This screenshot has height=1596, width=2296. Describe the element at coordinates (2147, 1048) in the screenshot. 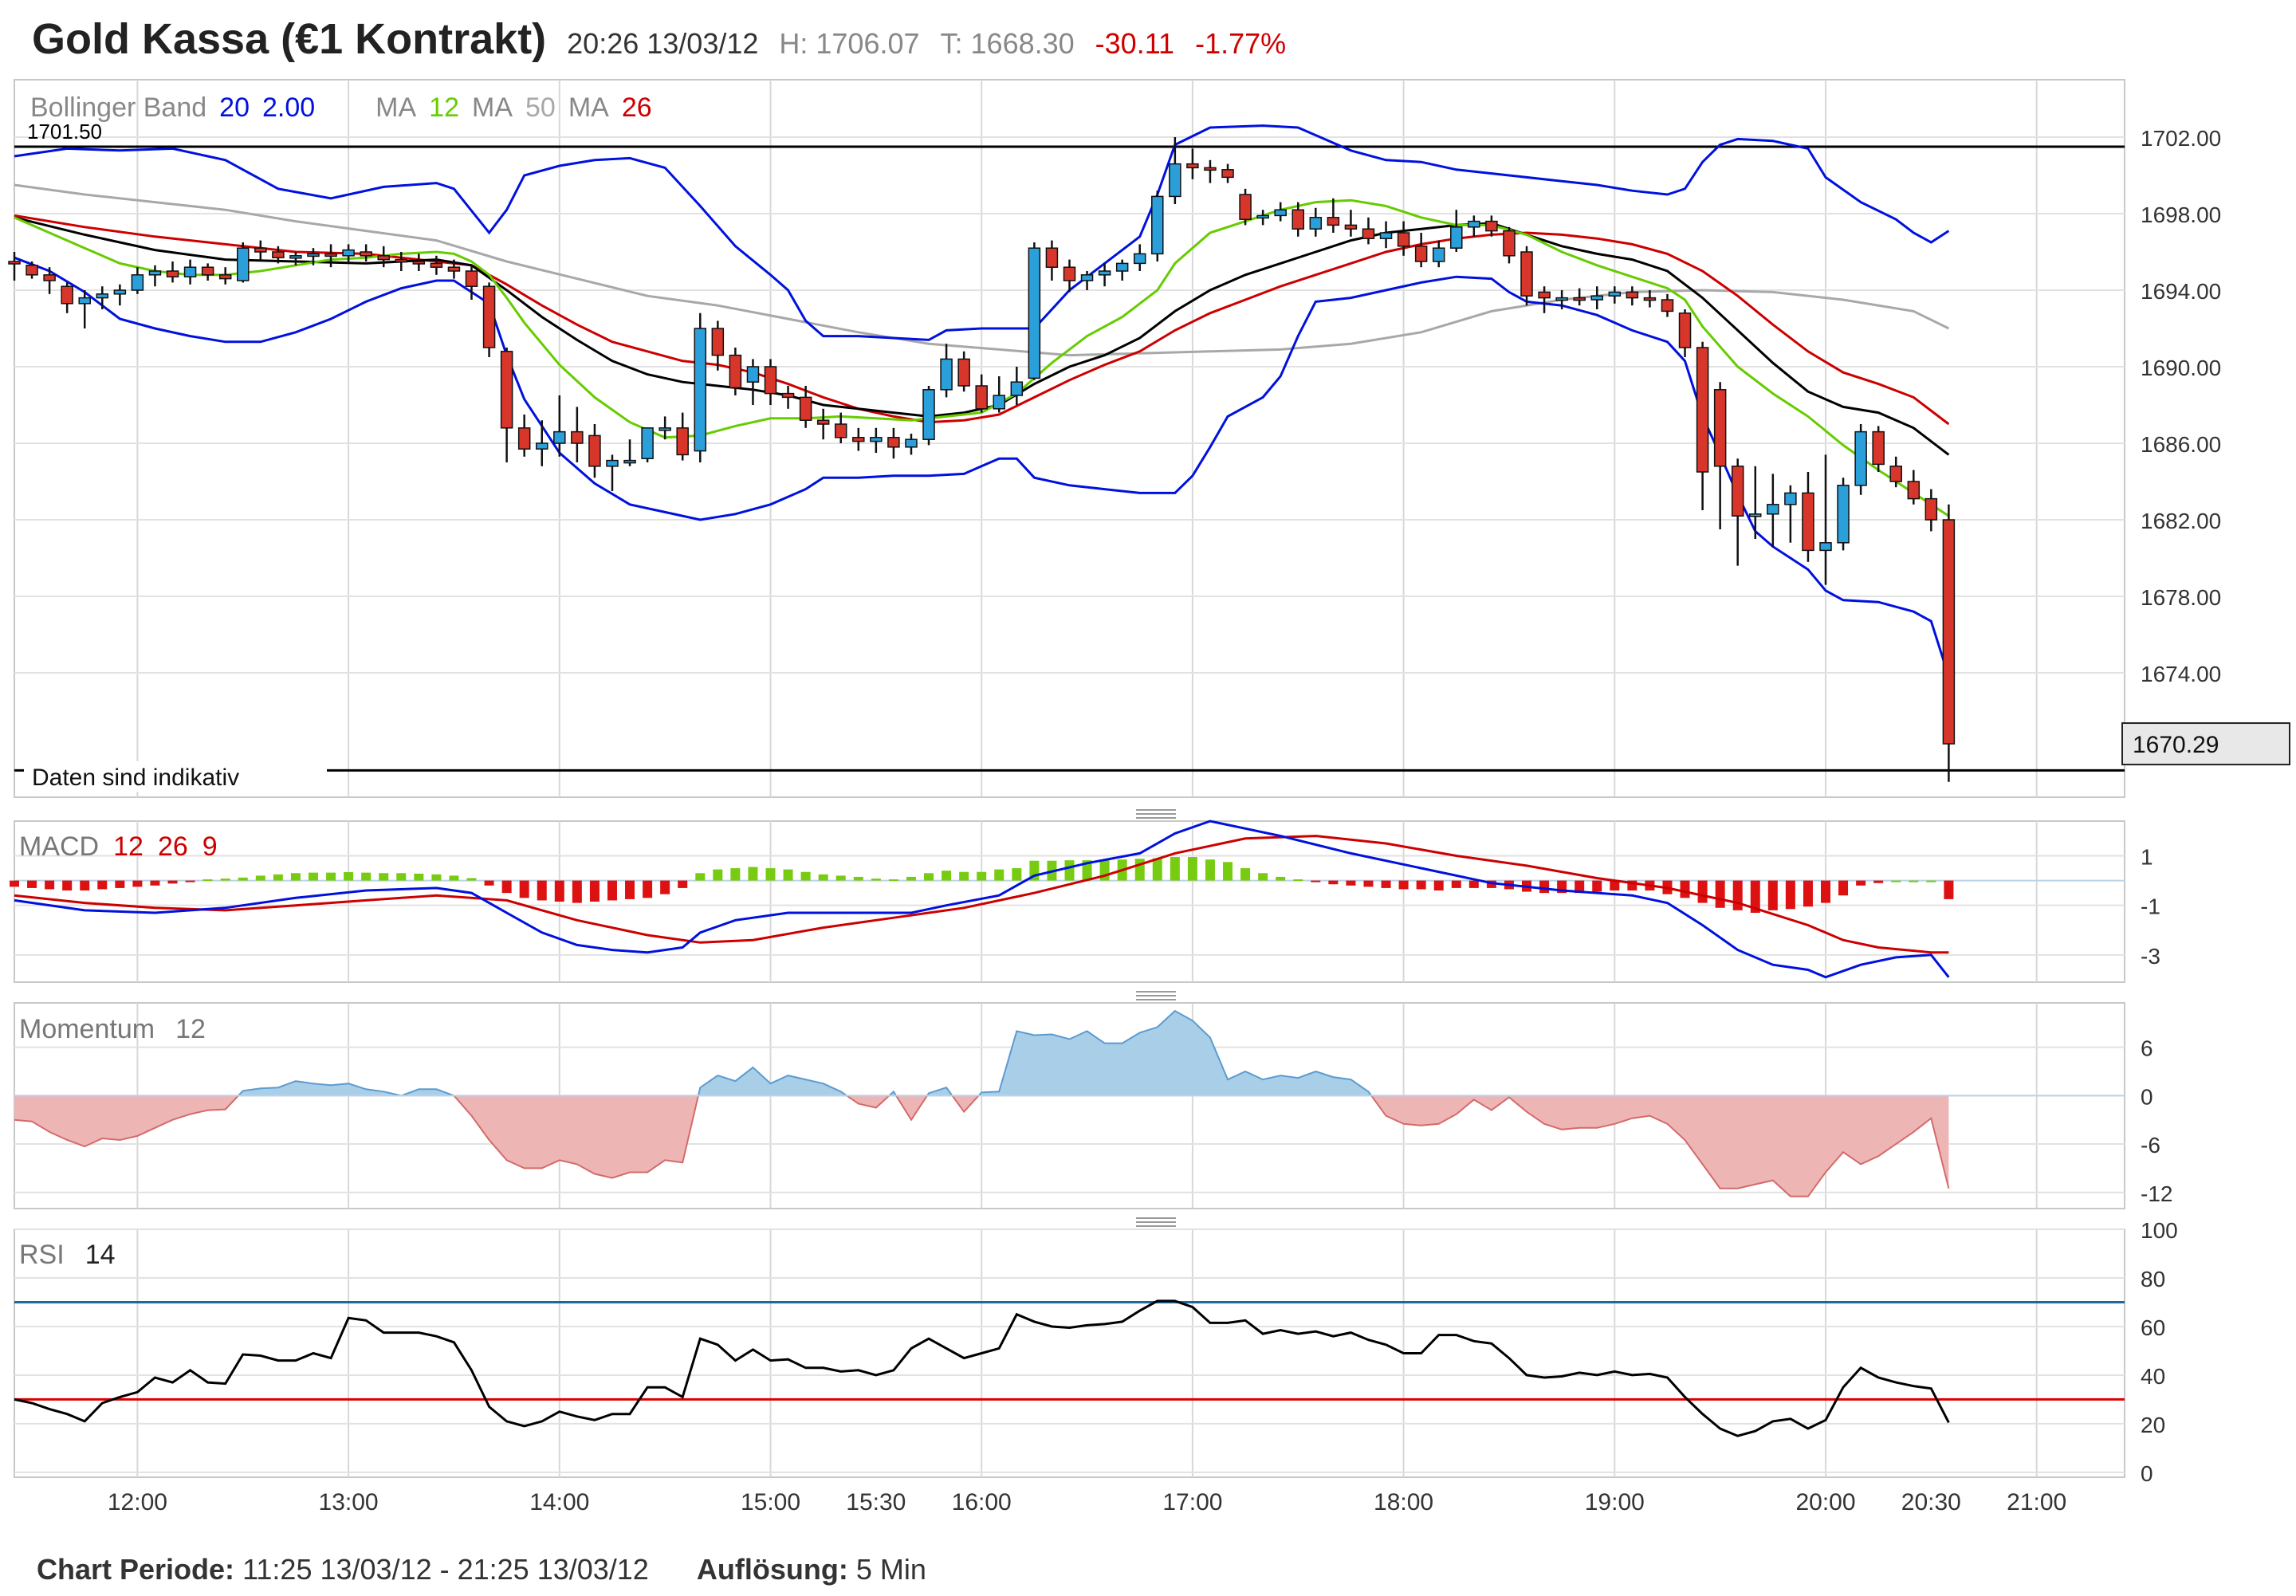

I see `momentum-axis-label: 6` at that location.